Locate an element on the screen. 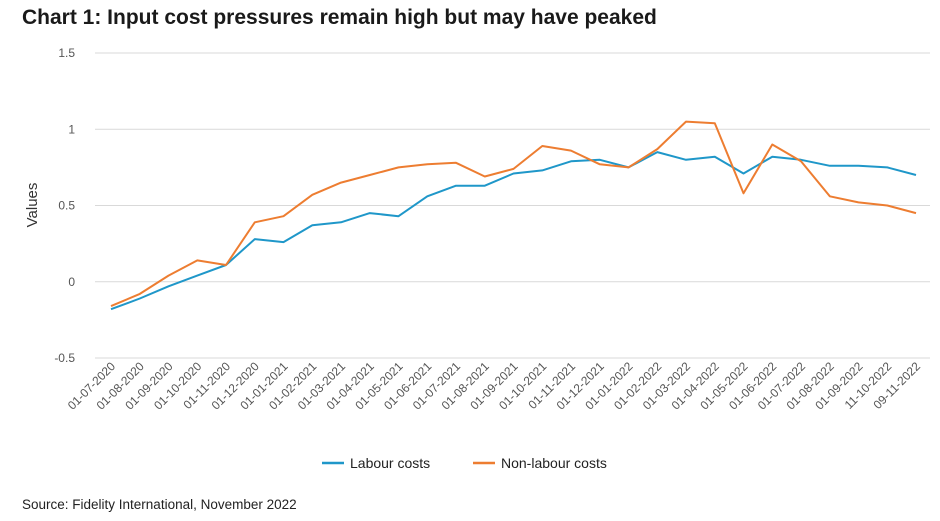 The height and width of the screenshot is (521, 940). y-tick-label: 1.5 is located at coordinates (66, 53).